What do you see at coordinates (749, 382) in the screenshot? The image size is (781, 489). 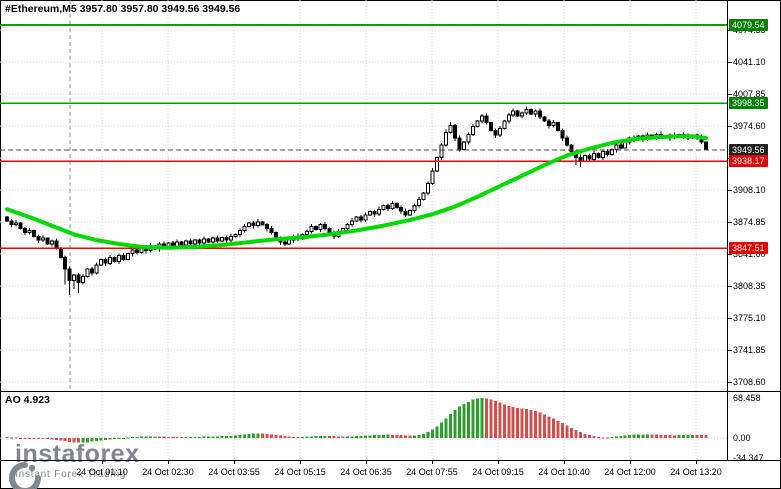 I see `price-axis-label: 3708.60` at bounding box center [749, 382].